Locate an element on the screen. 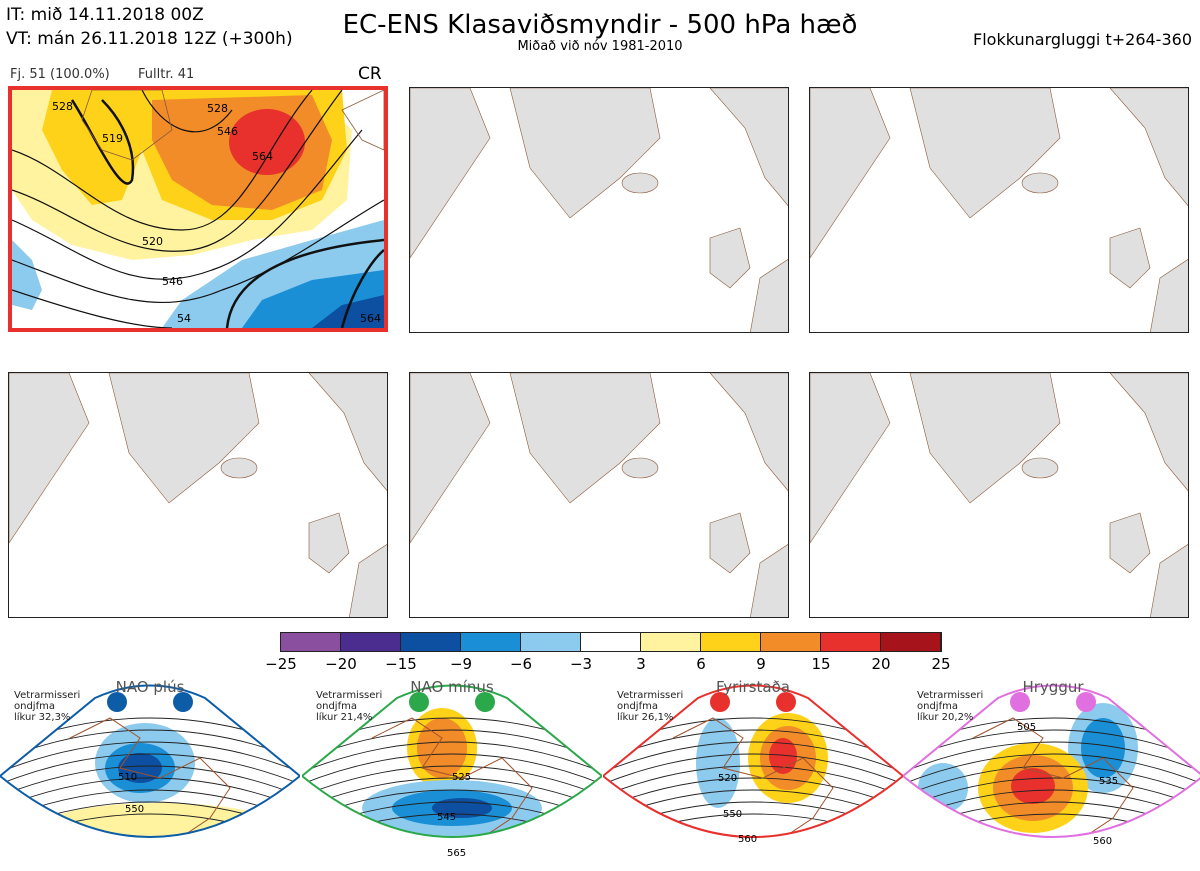 This screenshot has width=1200, height=871. contour-label: 505 is located at coordinates (1026, 727).